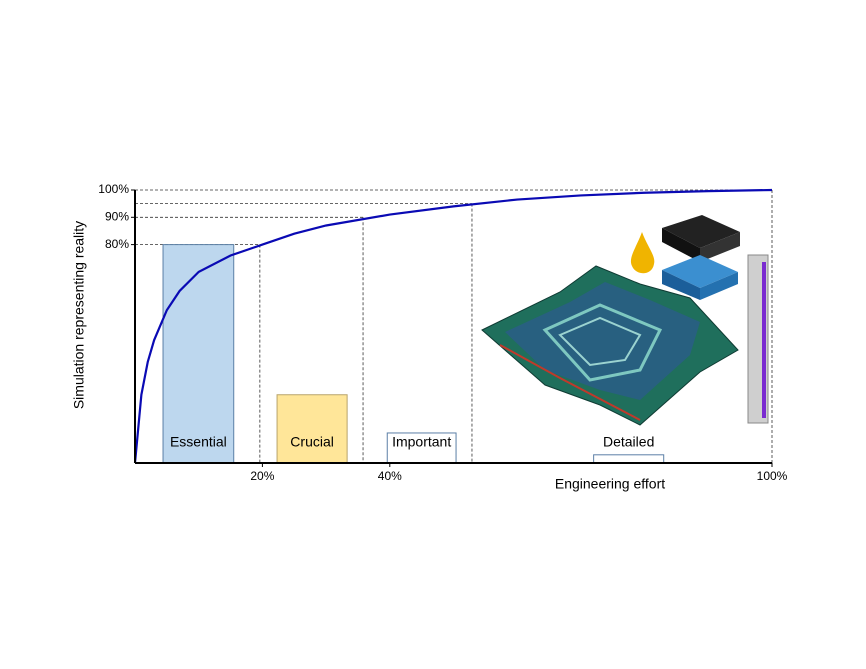 The width and height of the screenshot is (866, 669). Describe the element at coordinates (421, 442) in the screenshot. I see `bar-label: Important` at that location.